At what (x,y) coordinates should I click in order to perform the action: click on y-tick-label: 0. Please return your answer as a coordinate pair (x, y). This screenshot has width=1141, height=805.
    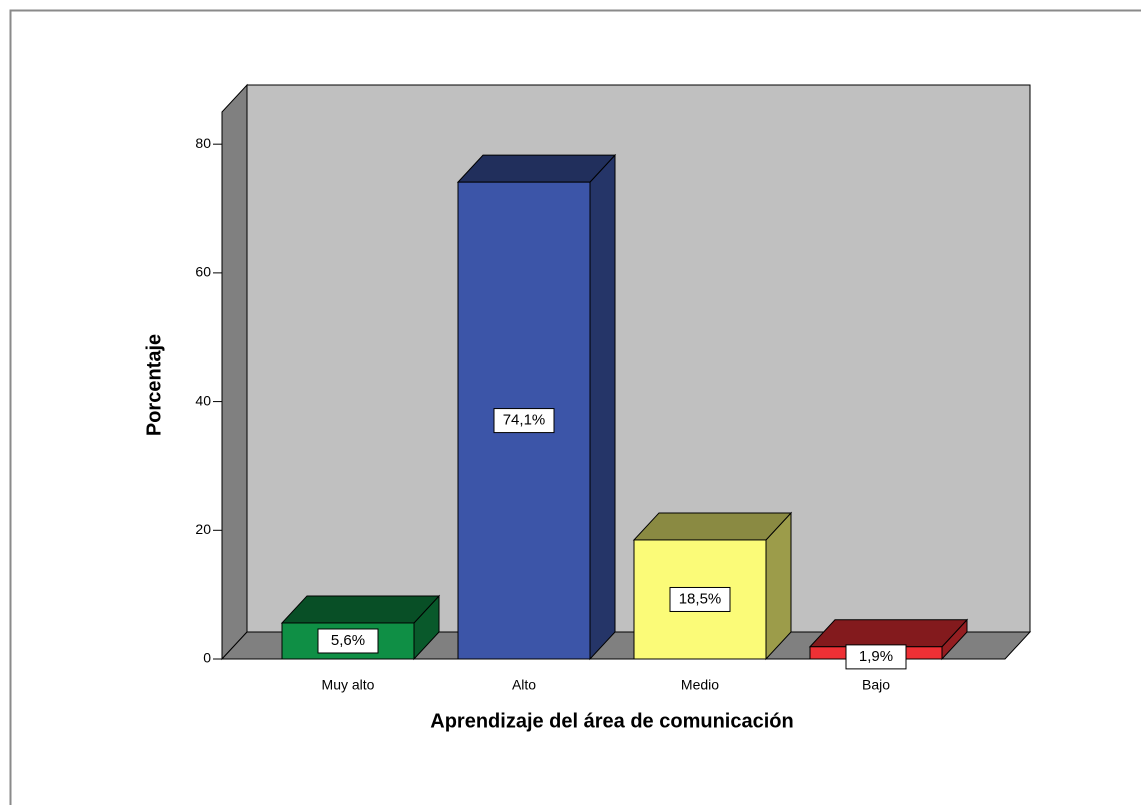
    Looking at the image, I should click on (207, 658).